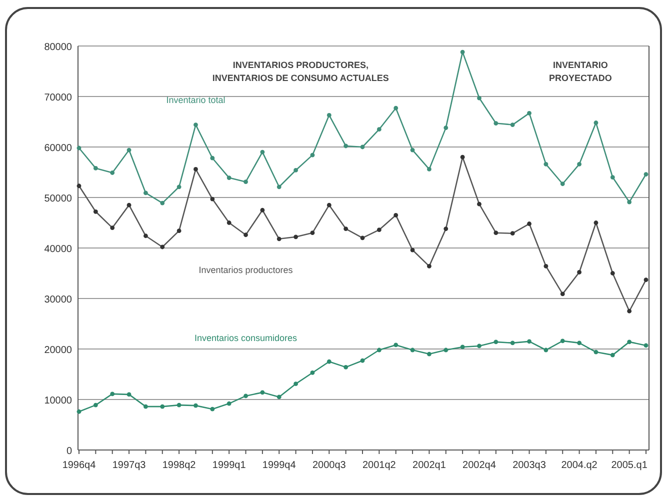 The height and width of the screenshot is (500, 667). I want to click on x-tick-label: 1996q4, so click(79, 465).